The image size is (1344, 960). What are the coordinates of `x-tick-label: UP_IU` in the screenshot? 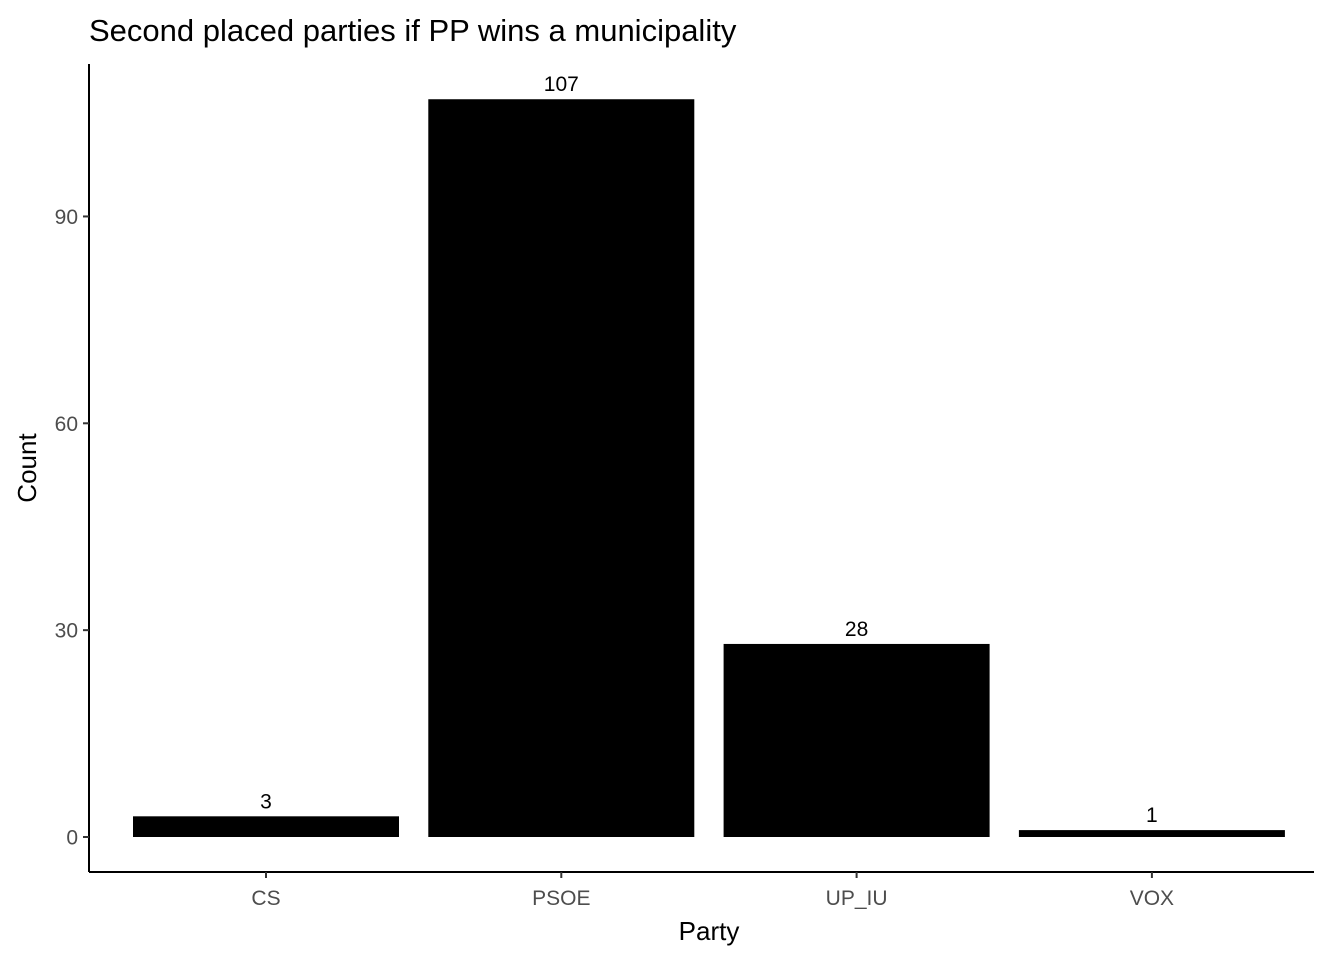 It's located at (857, 898).